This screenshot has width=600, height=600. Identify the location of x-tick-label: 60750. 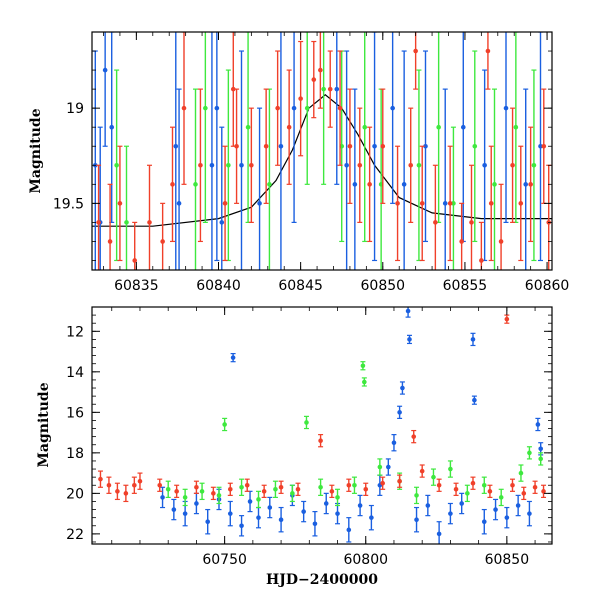
(224, 560).